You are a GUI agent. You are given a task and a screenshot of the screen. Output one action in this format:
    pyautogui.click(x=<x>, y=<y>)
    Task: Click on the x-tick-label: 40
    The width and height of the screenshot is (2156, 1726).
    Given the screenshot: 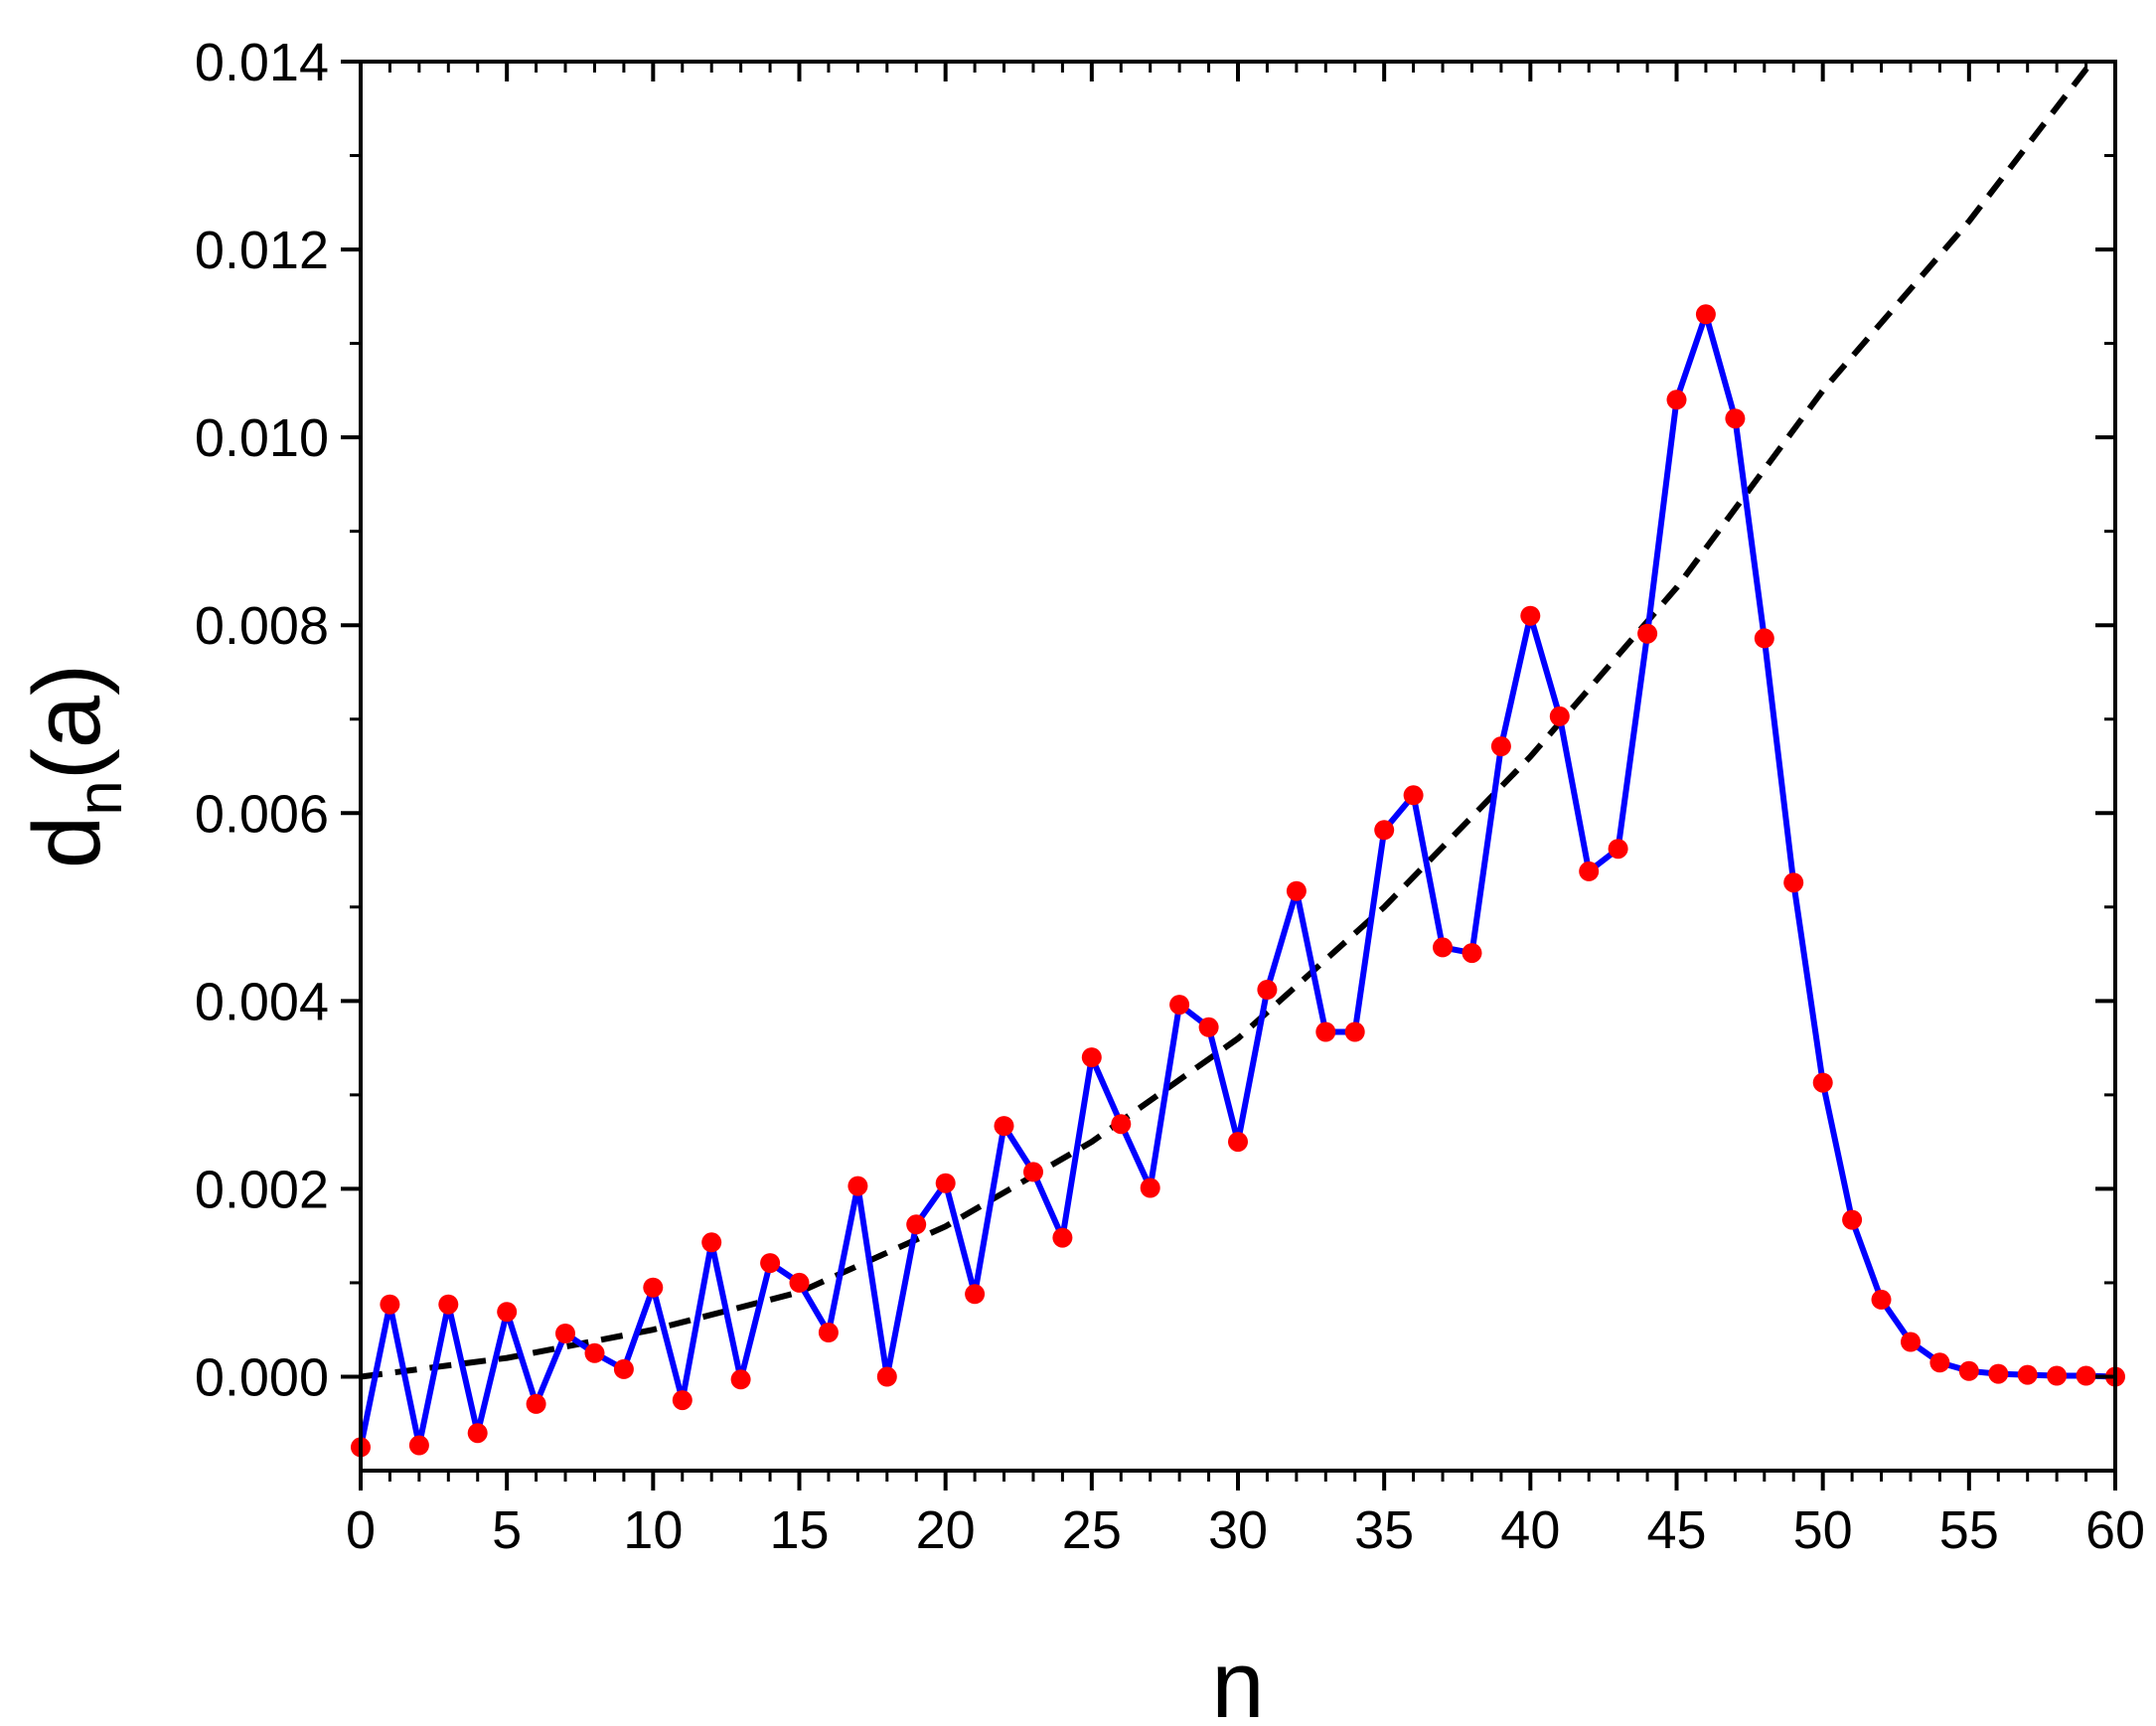 What is the action you would take?
    pyautogui.click(x=1530, y=1530)
    